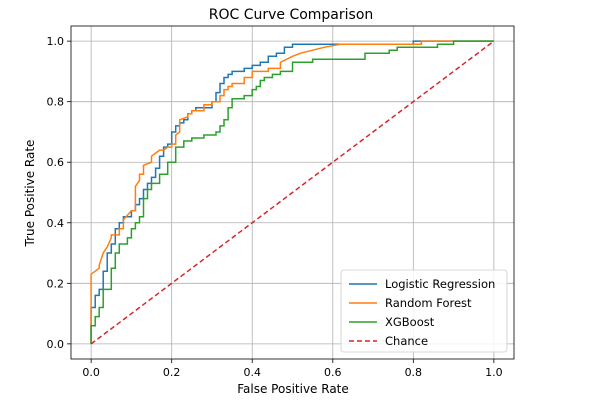 The image size is (592, 400). What do you see at coordinates (56, 41) in the screenshot?
I see `y-tick-label: 1.0` at bounding box center [56, 41].